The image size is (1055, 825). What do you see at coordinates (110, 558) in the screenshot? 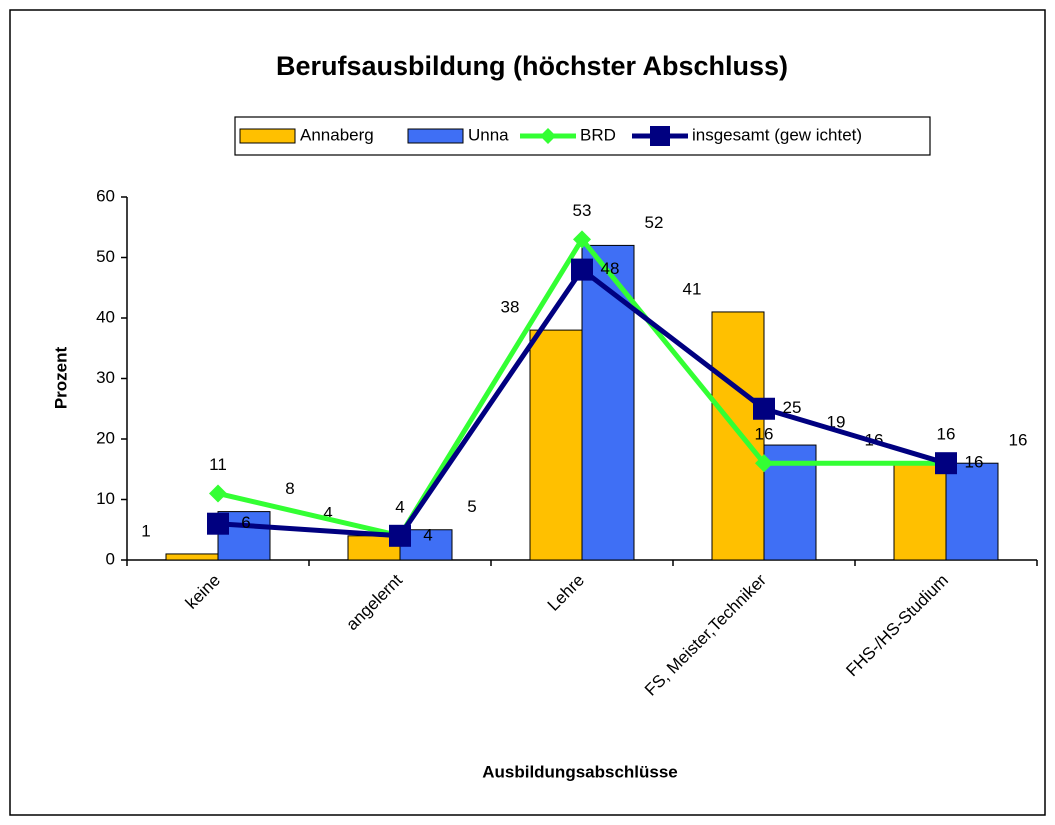
I see `y-tick-label: 0` at bounding box center [110, 558].